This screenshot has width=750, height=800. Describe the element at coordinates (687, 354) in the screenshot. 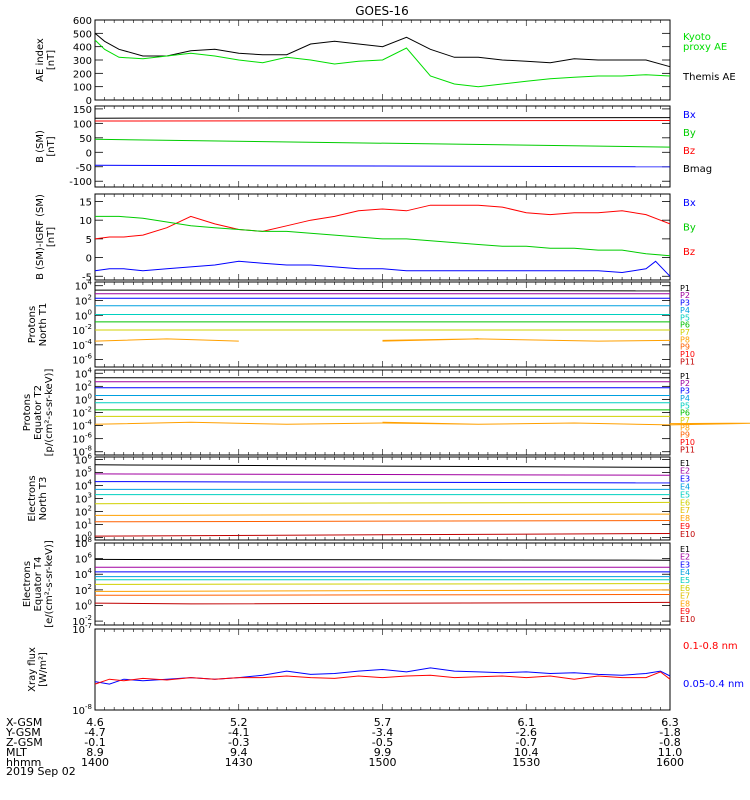

I see `legend-label: P10` at that location.